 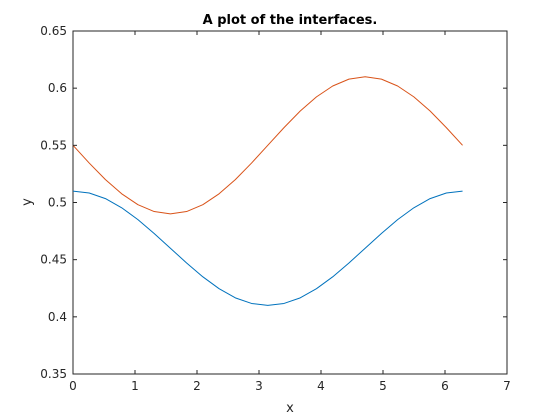 What do you see at coordinates (259, 386) in the screenshot?
I see `x-tick-label: 3` at bounding box center [259, 386].